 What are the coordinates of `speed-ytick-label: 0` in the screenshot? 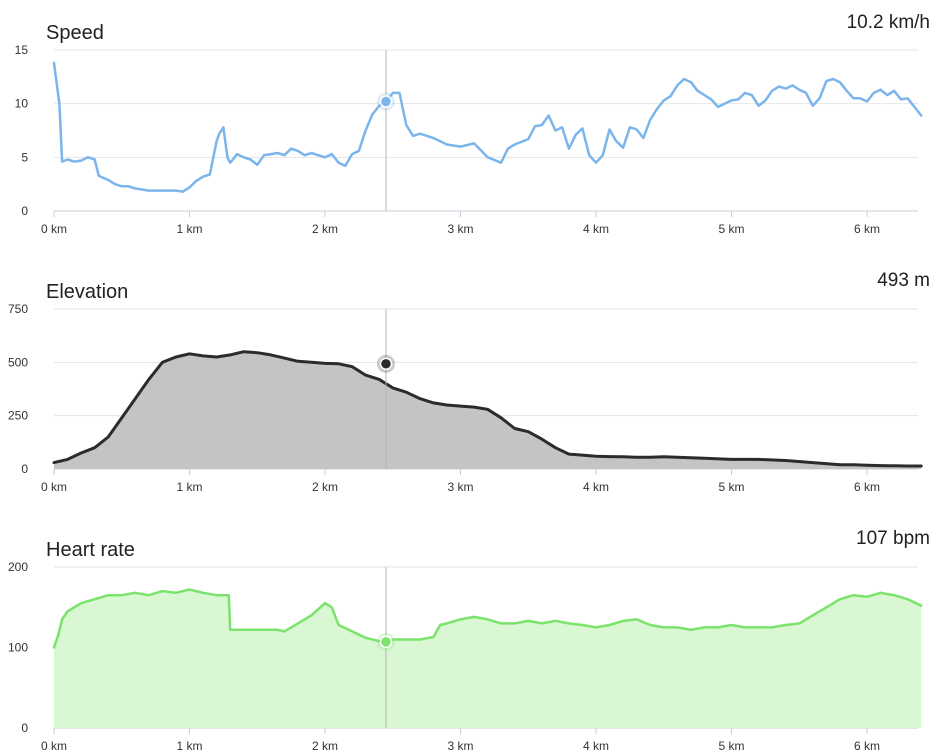 It's located at (24, 211).